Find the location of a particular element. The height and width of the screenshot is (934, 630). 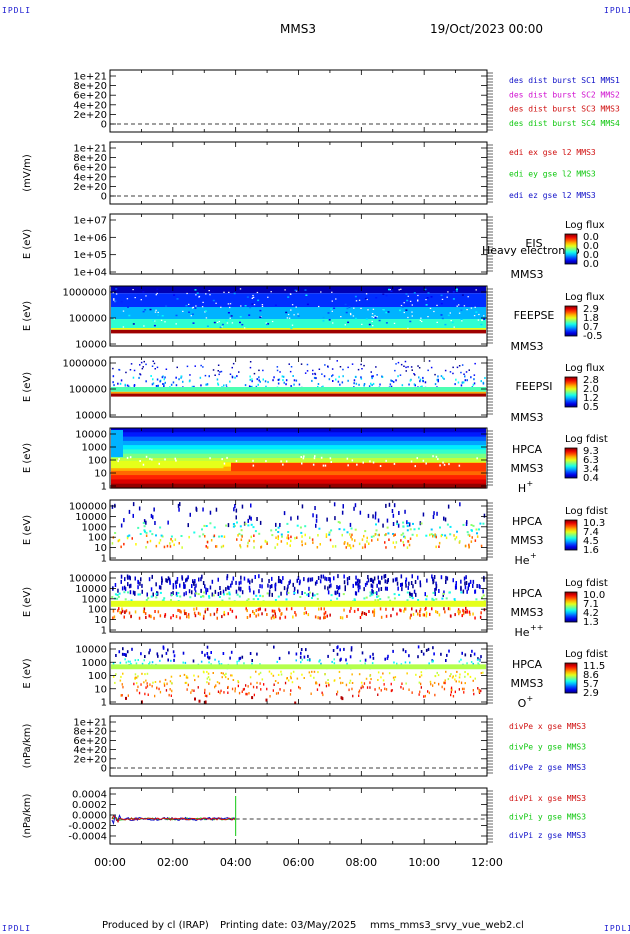

species-charge: + is located at coordinates (530, 698).